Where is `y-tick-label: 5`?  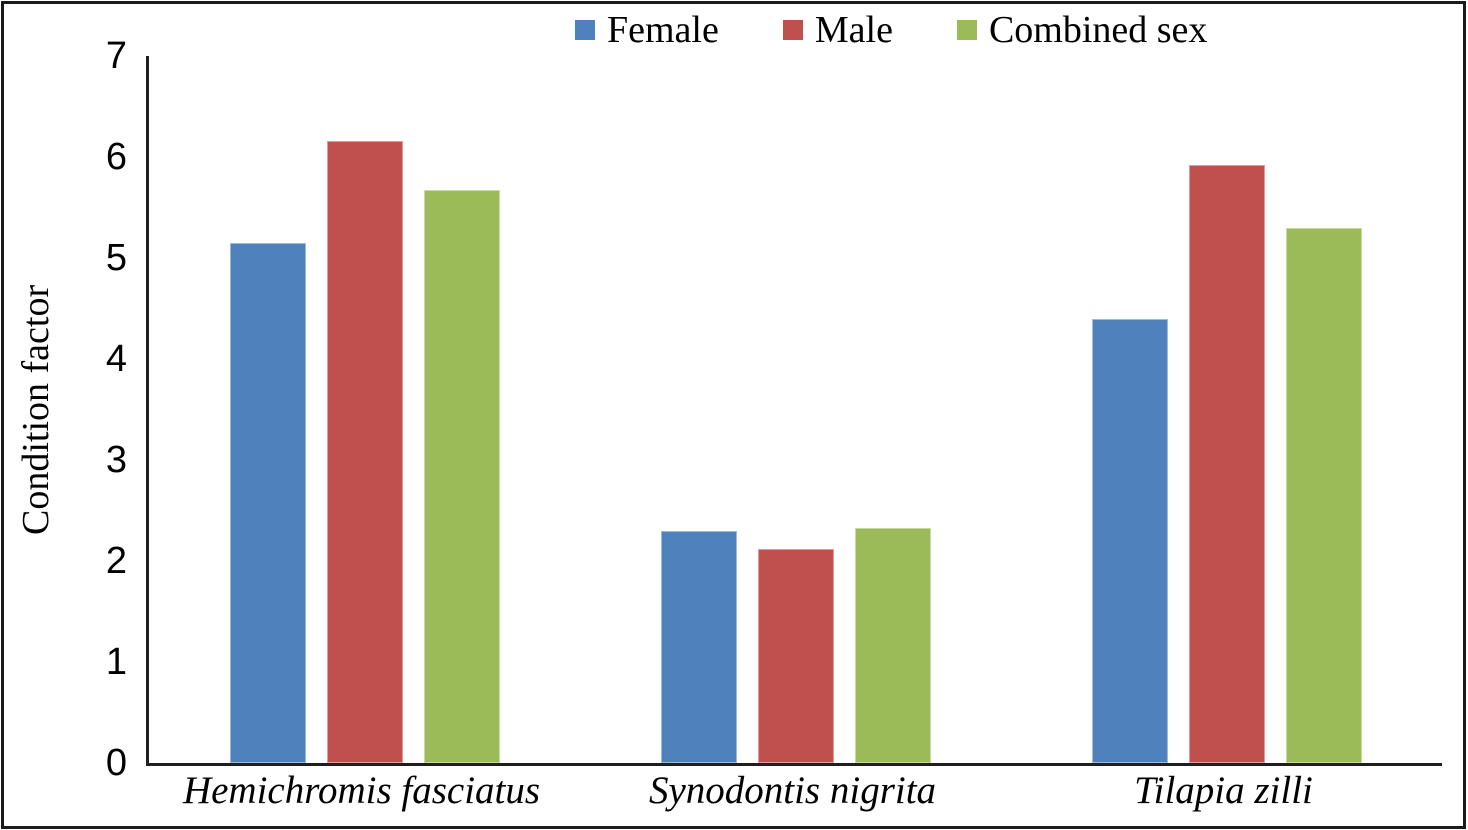
y-tick-label: 5 is located at coordinates (116, 258).